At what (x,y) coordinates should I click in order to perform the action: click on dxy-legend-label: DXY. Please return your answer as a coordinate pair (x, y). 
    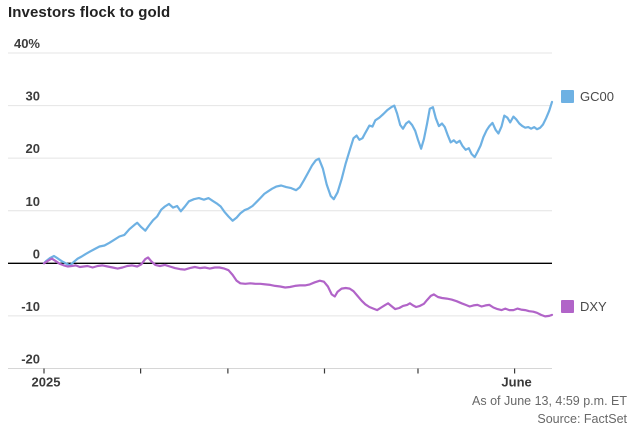
    Looking at the image, I should click on (593, 306).